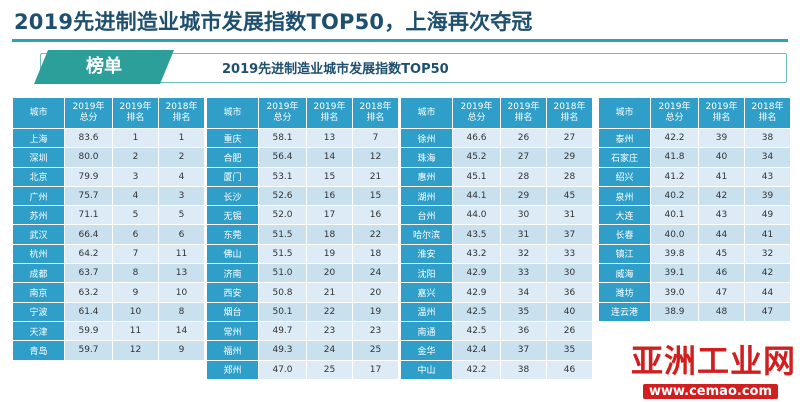 Image resolution: width=800 pixels, height=402 pixels. I want to click on table-row: 上海 83.6 1 1, so click(108, 138).